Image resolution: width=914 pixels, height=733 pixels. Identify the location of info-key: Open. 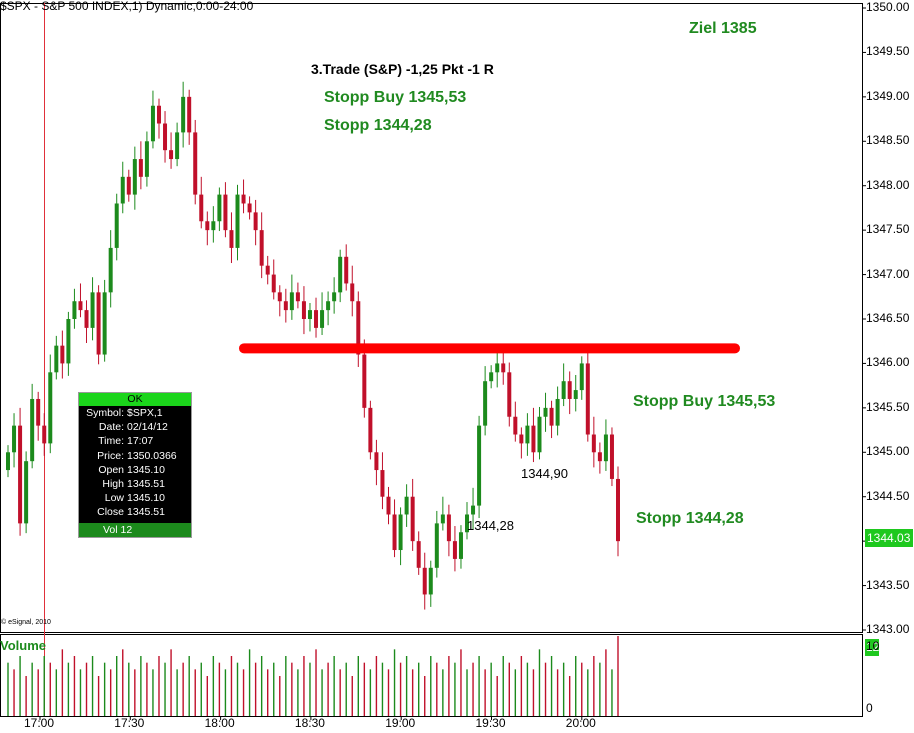
(111, 469).